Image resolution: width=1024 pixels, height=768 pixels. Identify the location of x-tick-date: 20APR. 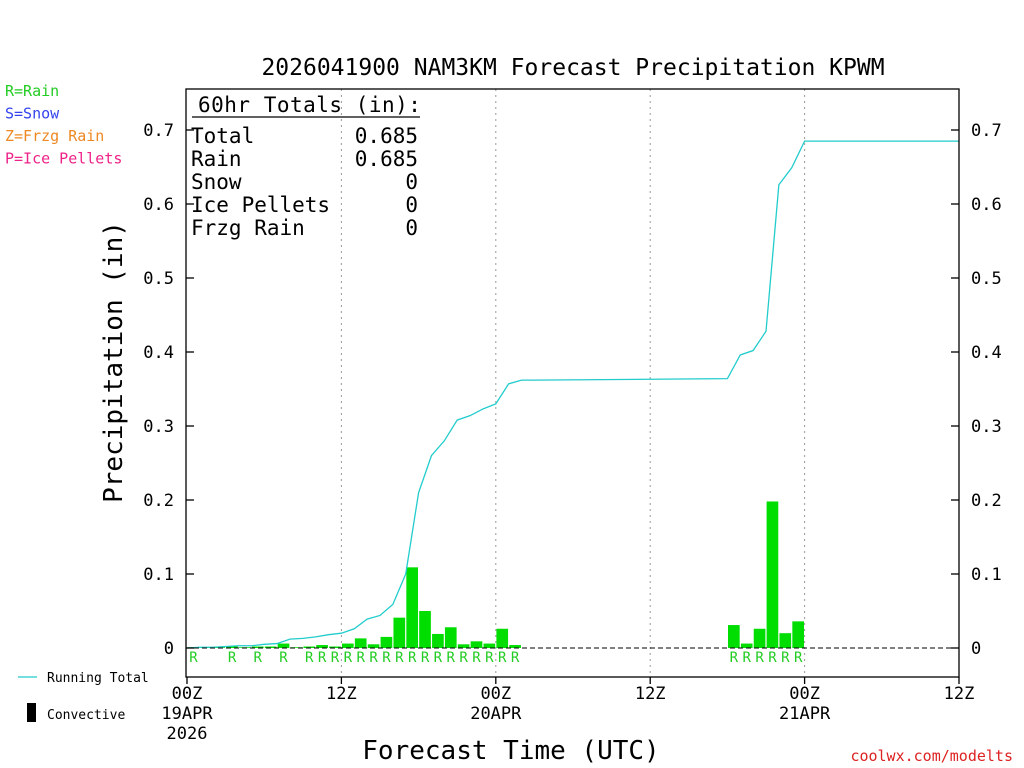
(496, 714).